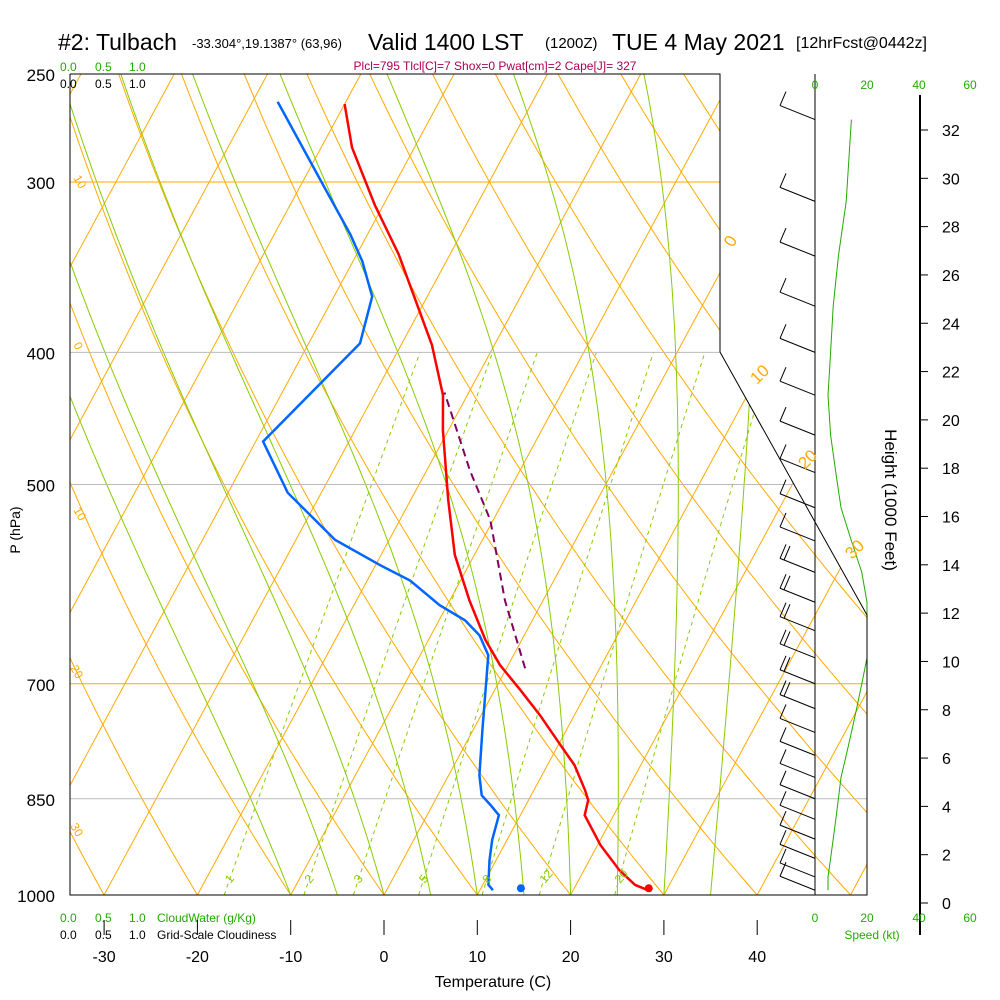  I want to click on mixing-ratio-label: 12, so click(546, 876).